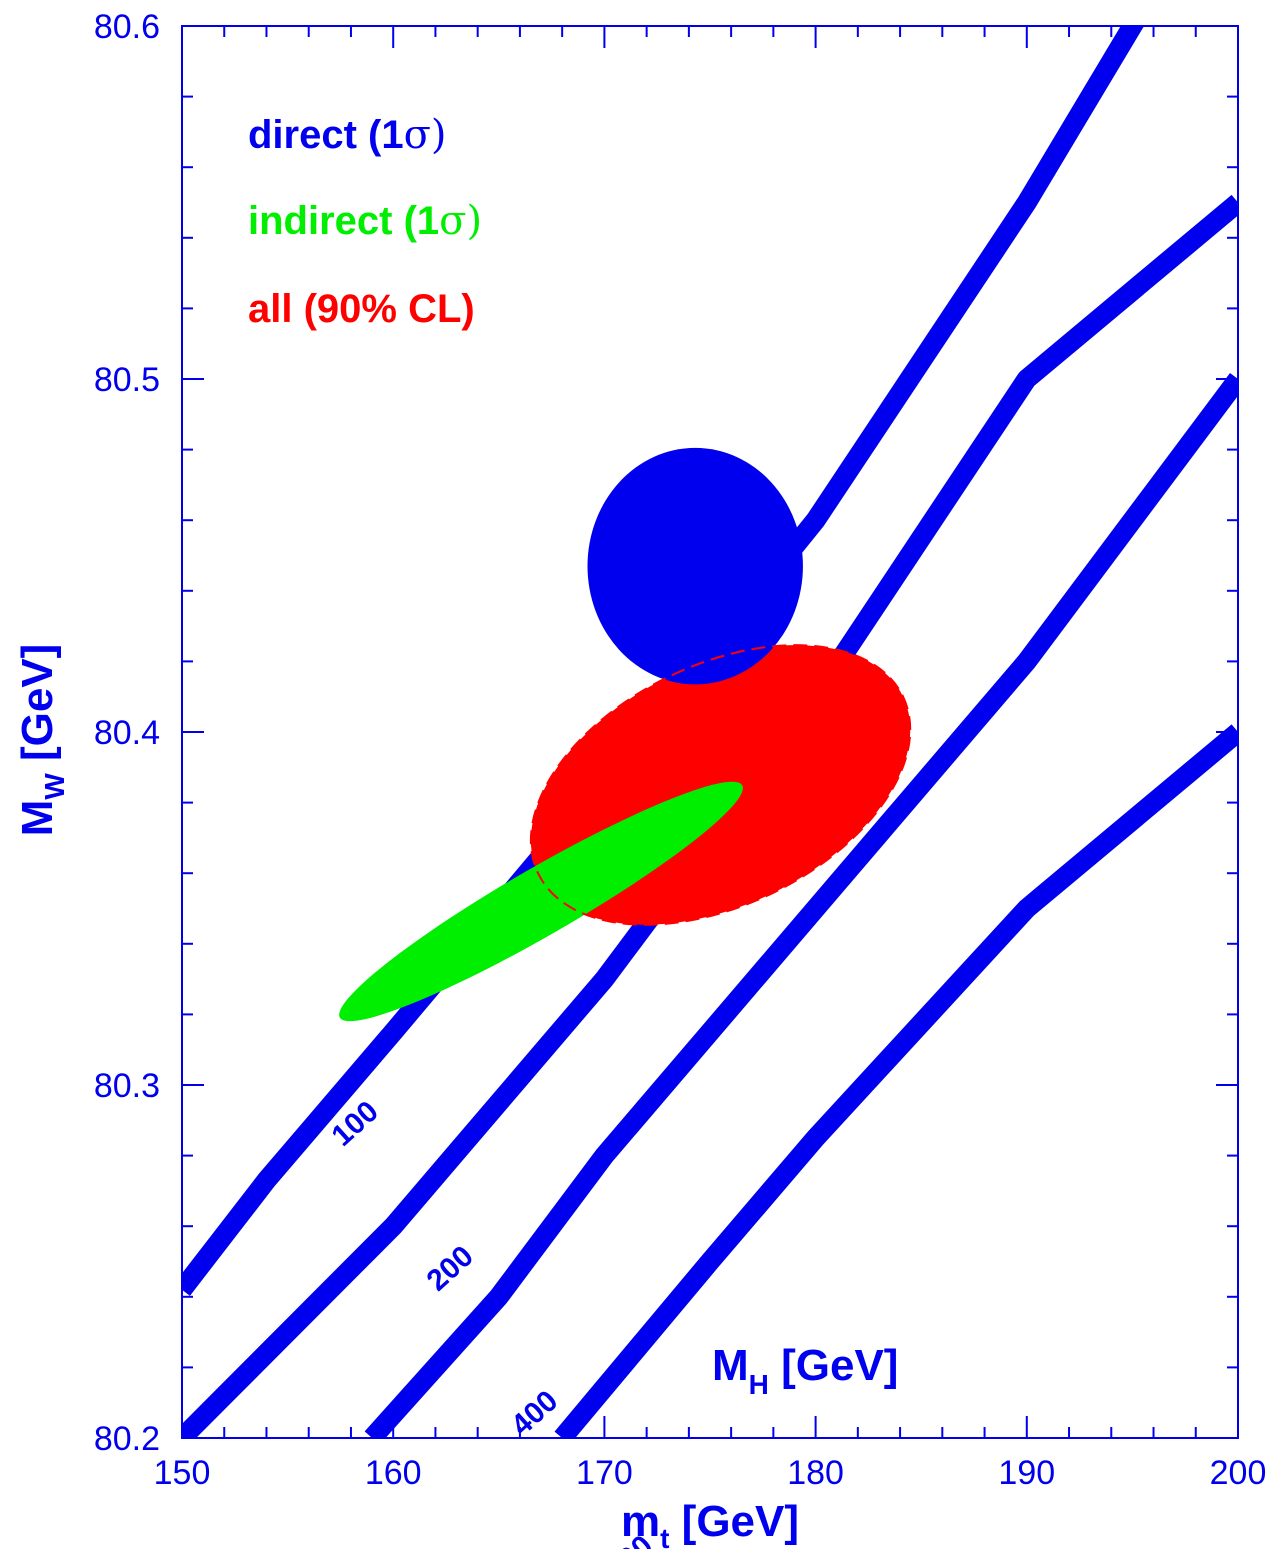  I want to click on indirect-1sigma-region, so click(541, 901).